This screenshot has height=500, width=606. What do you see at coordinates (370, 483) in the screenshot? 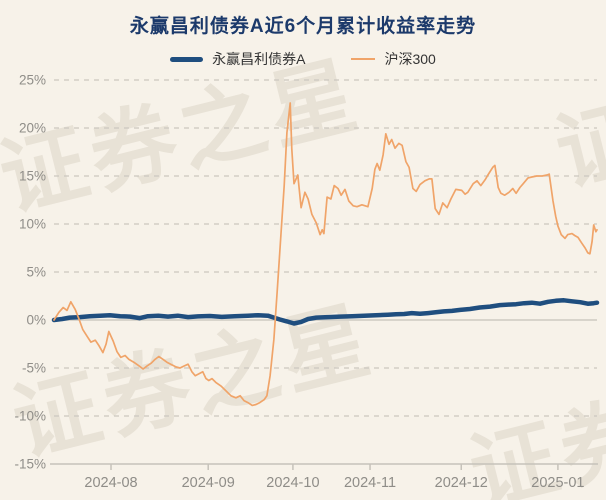
I see `x-axis-label: 2024-11` at bounding box center [370, 483].